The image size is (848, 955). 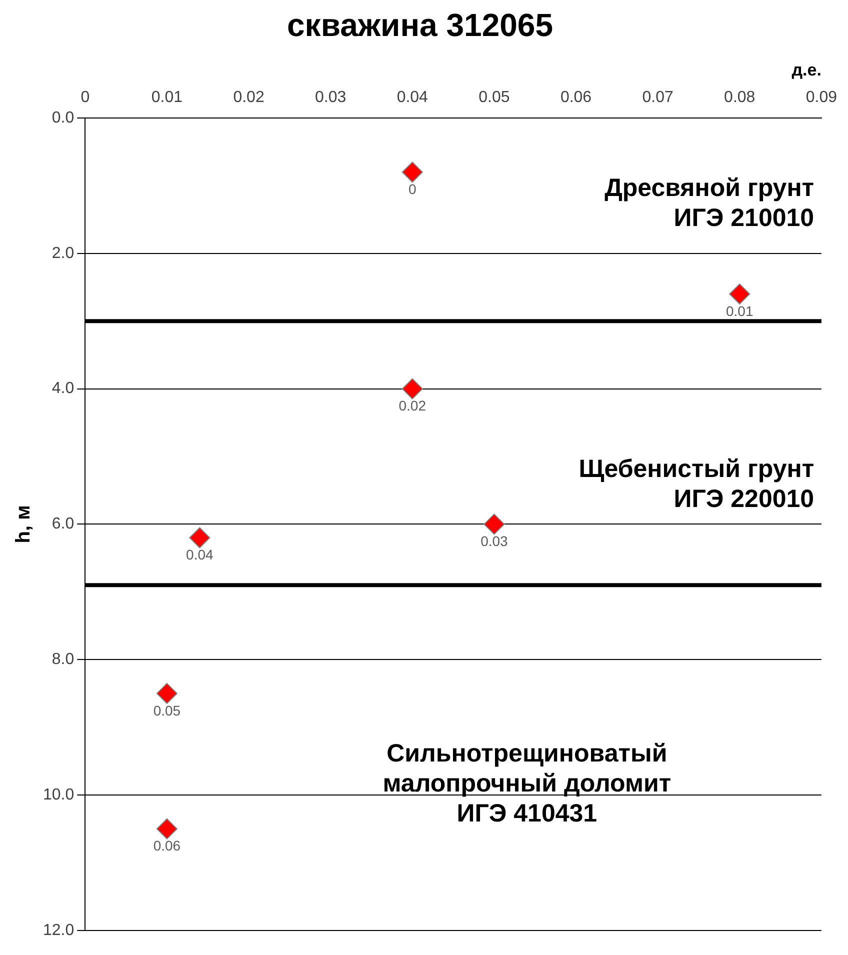 I want to click on annotation: 0.04, so click(x=200, y=554).